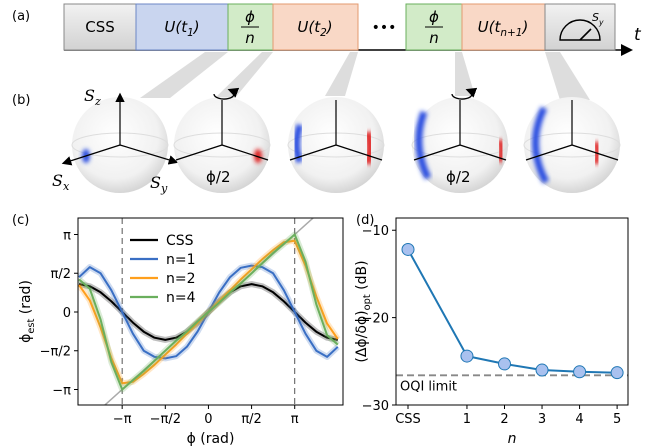  I want to click on subscript: n+1, so click(511, 33).